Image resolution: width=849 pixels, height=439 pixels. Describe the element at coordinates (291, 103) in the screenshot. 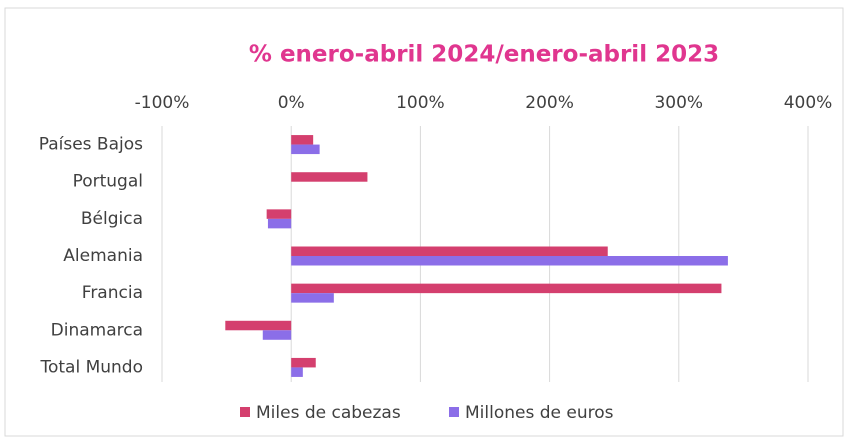

I see `x-tick-label: 0%` at that location.